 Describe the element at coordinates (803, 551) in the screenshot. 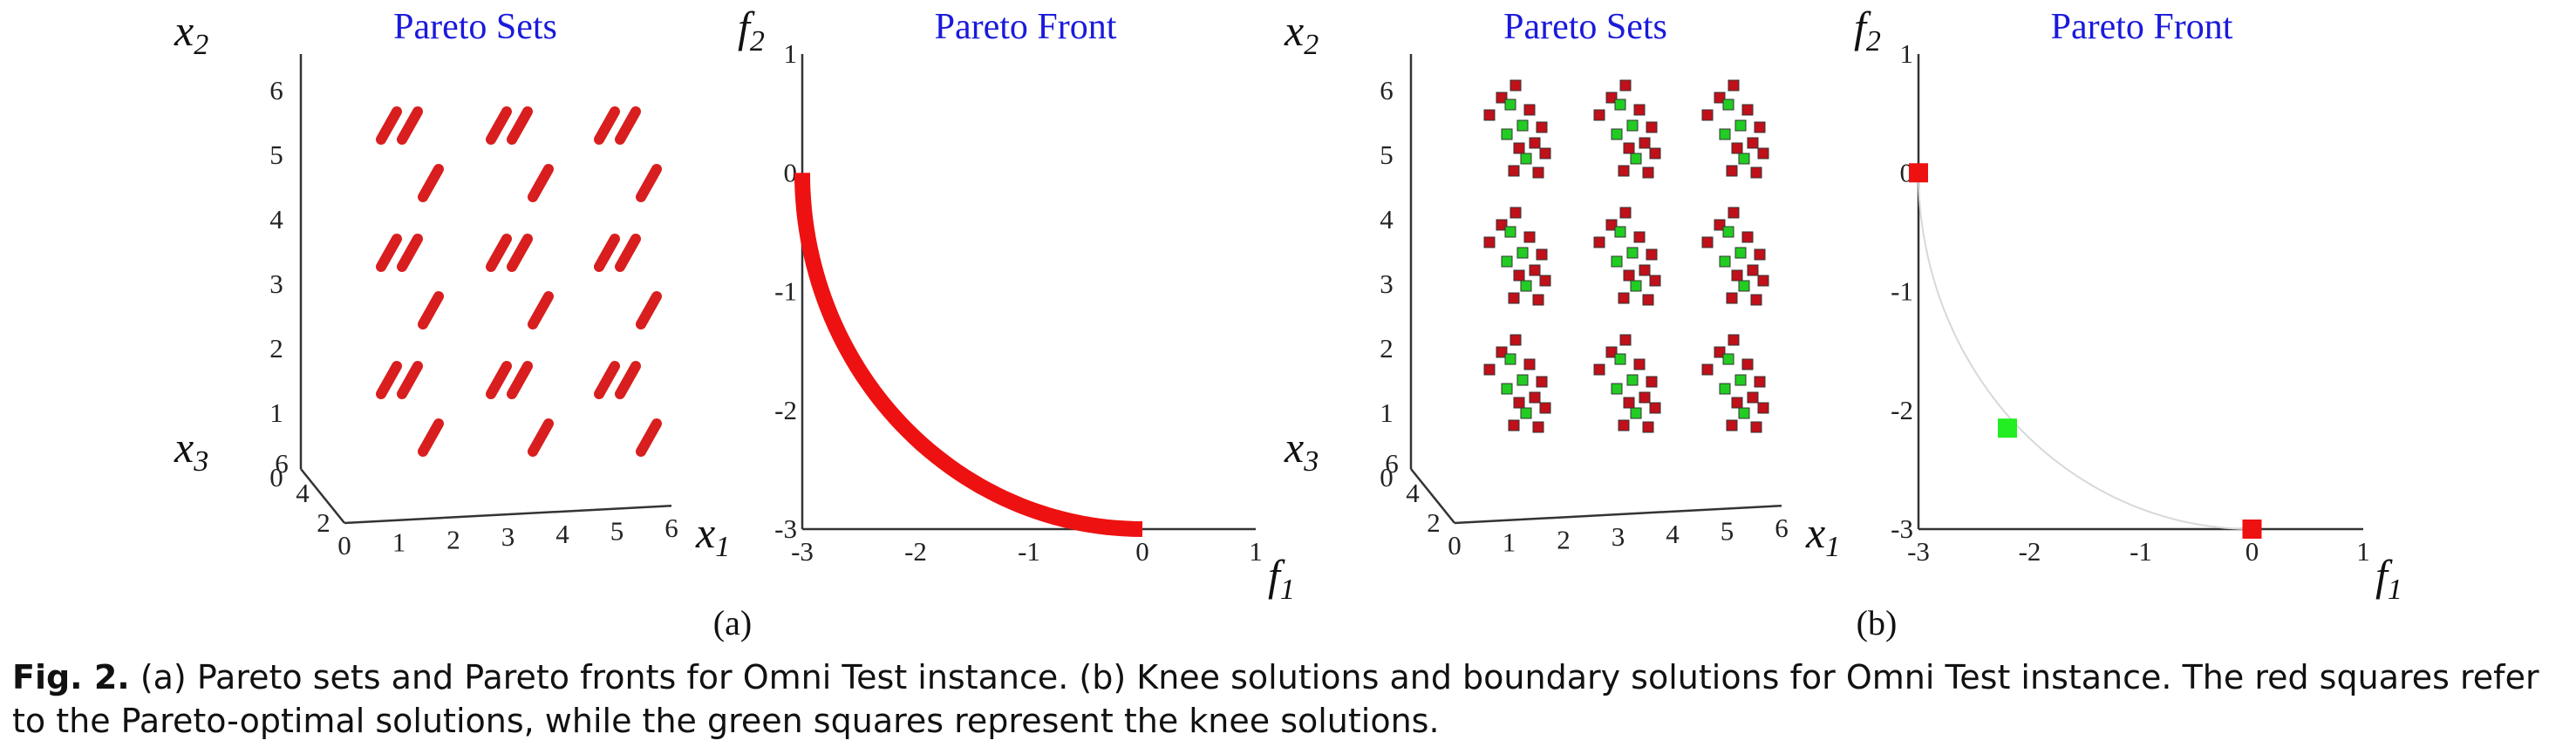

I see `x-tick-label: -3` at that location.